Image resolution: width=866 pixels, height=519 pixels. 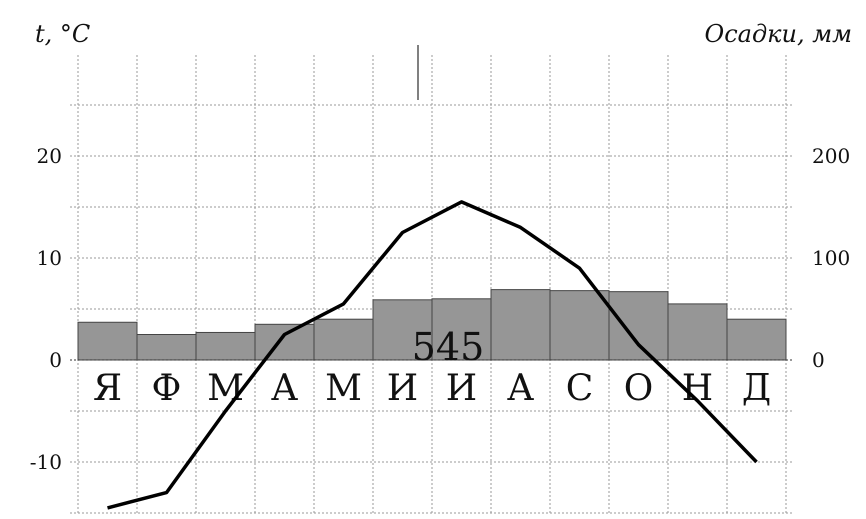 What do you see at coordinates (818, 360) in the screenshot?
I see `y-right-tick-label: 0` at bounding box center [818, 360].